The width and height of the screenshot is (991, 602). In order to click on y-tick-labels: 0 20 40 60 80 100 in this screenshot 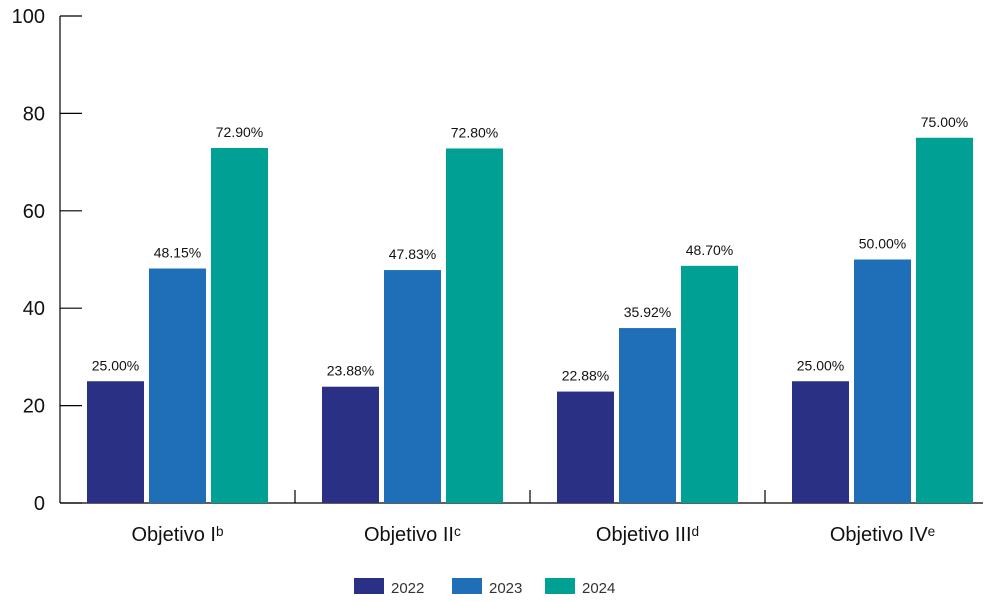, I will do `click(28, 260)`.